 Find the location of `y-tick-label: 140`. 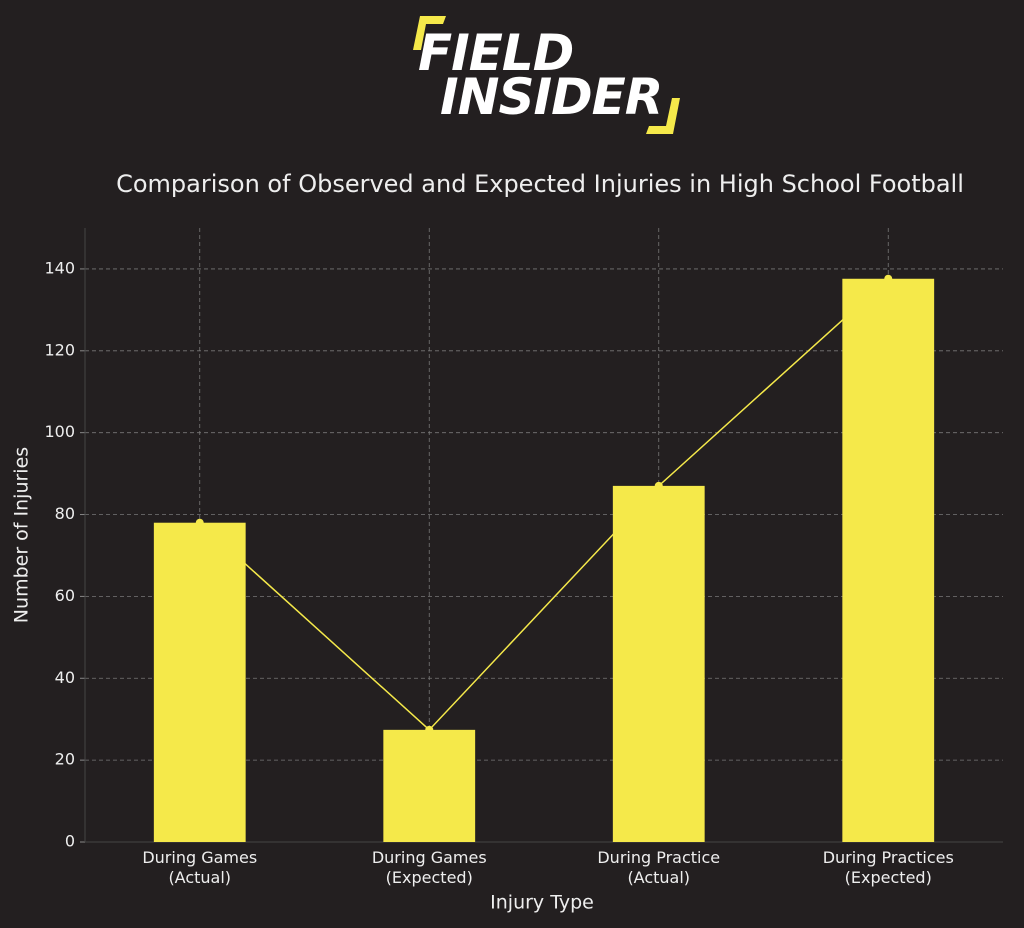

y-tick-label: 140 is located at coordinates (59, 267).